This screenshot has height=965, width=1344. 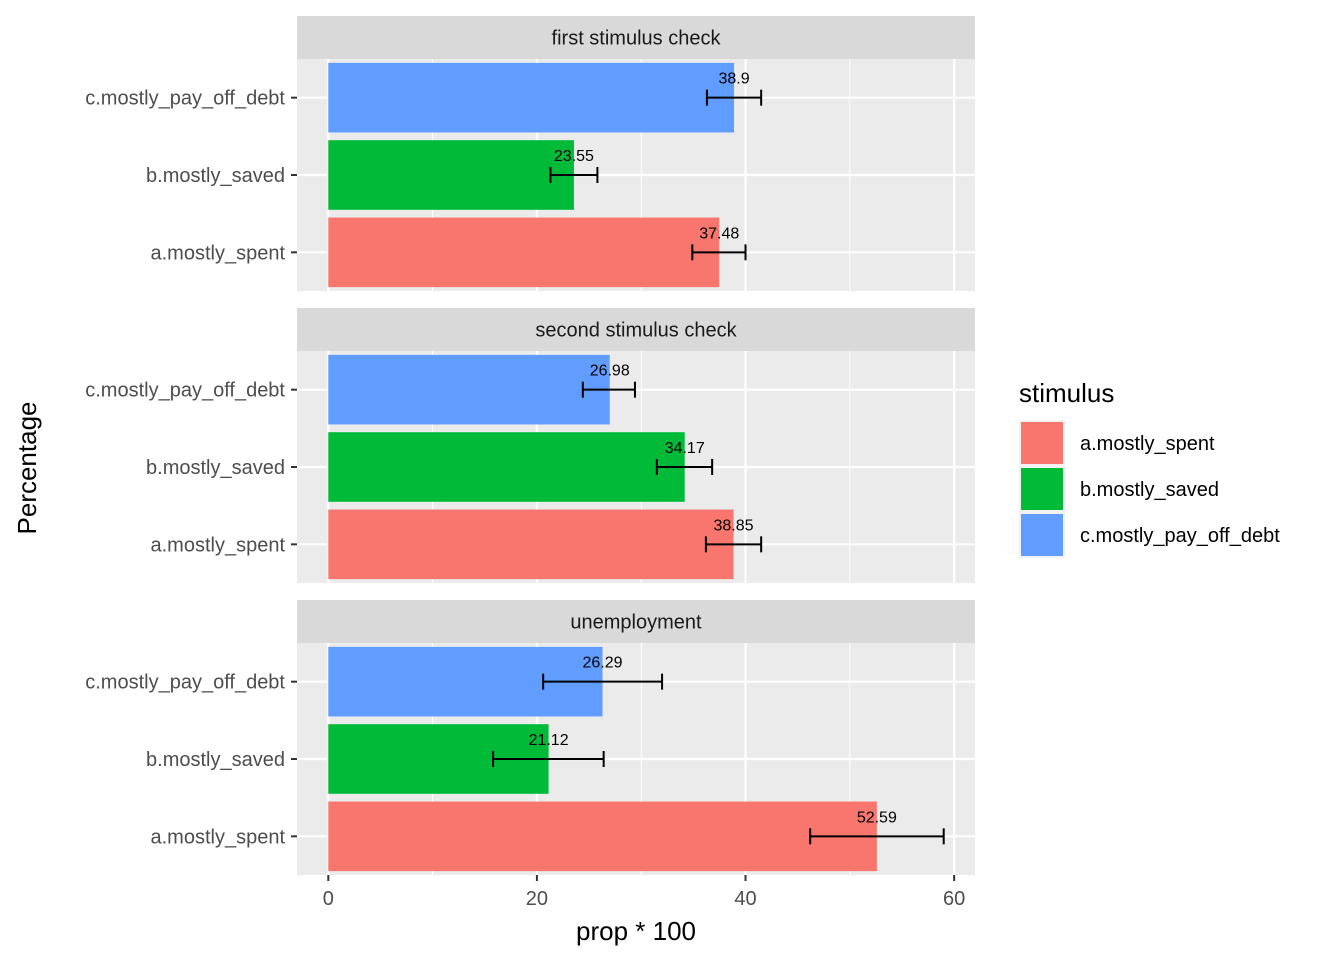 I want to click on data-label: 26.98, so click(x=610, y=371).